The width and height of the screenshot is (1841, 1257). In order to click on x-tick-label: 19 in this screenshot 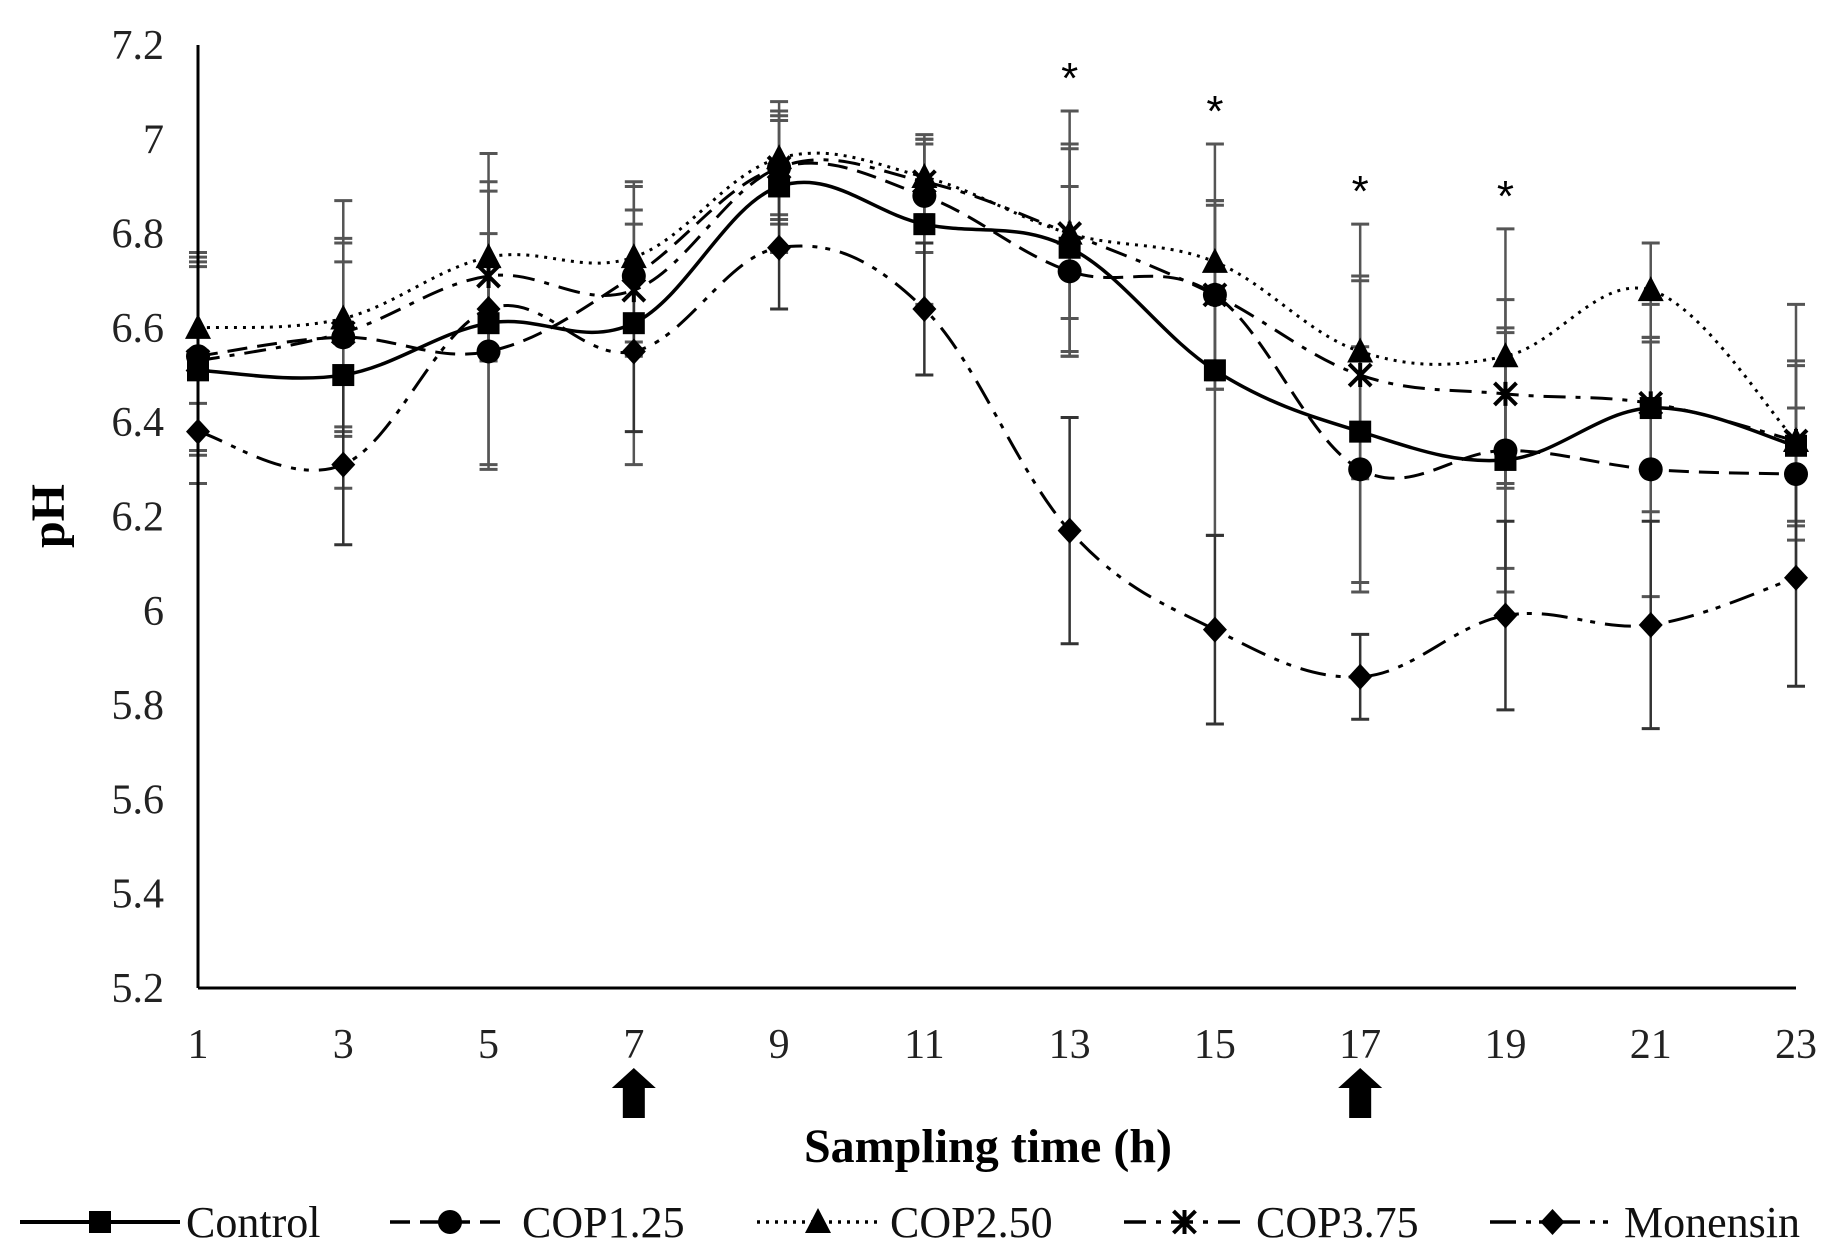, I will do `click(1505, 1045)`.